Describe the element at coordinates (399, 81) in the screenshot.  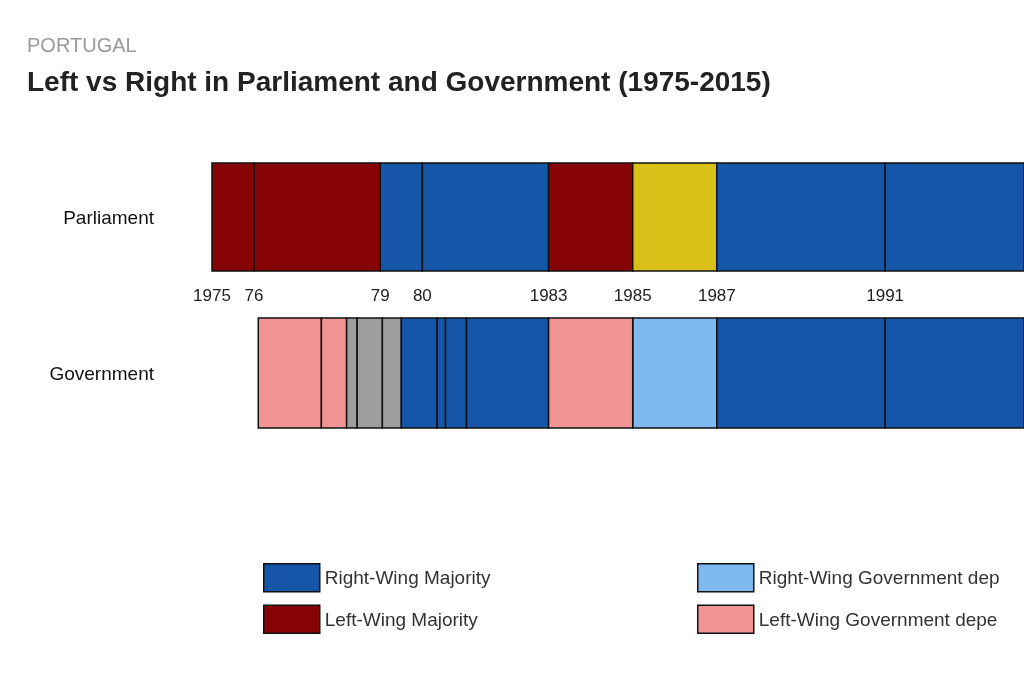
I see `chart-title: Left vs Right in Parliament and Government (1975-2015)` at that location.